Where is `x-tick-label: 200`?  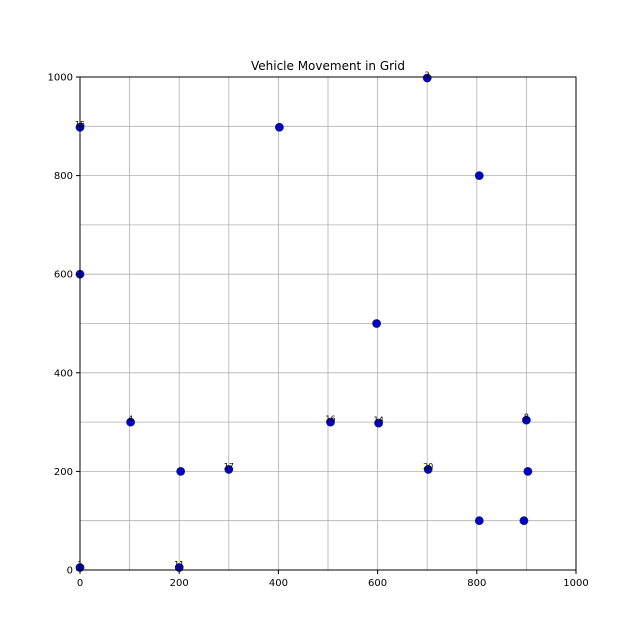 x-tick-label: 200 is located at coordinates (179, 583).